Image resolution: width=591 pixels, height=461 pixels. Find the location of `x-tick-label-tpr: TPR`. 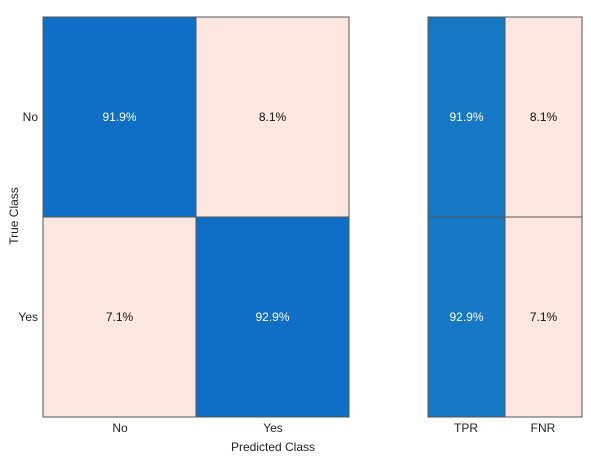

x-tick-label-tpr: TPR is located at coordinates (466, 428).